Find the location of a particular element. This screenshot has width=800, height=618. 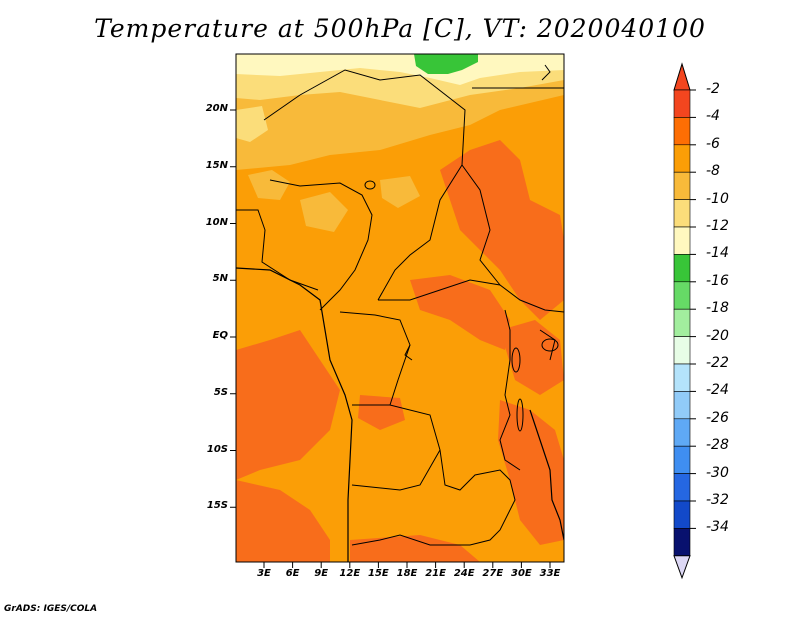

colorbar-label: -26 is located at coordinates (717, 417).